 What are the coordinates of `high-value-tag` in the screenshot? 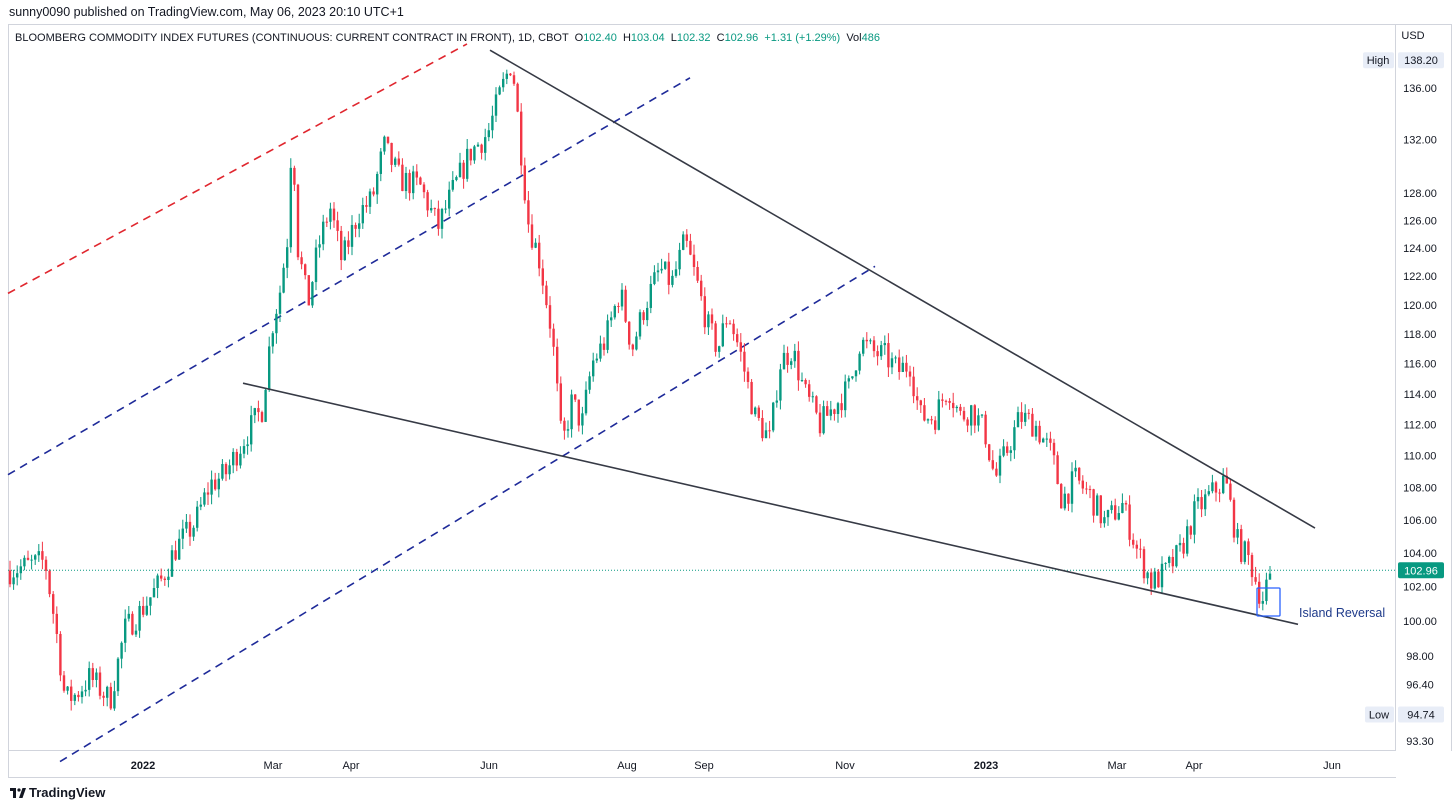 It's located at (1421, 60).